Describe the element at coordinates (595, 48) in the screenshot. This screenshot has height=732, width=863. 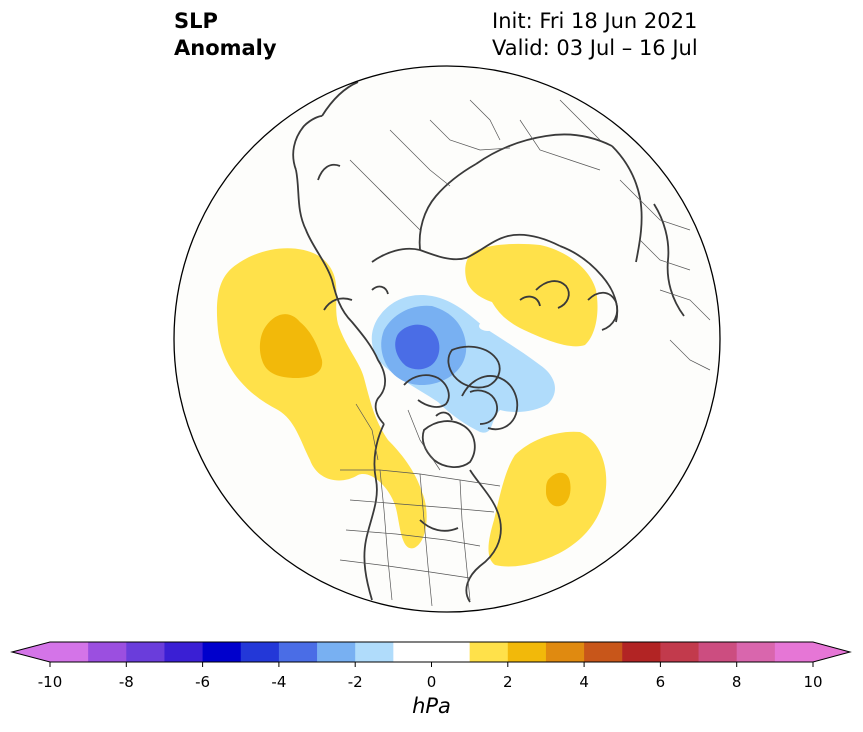
I see `valid-period: Valid: 03 Jul – 16 Jul` at that location.